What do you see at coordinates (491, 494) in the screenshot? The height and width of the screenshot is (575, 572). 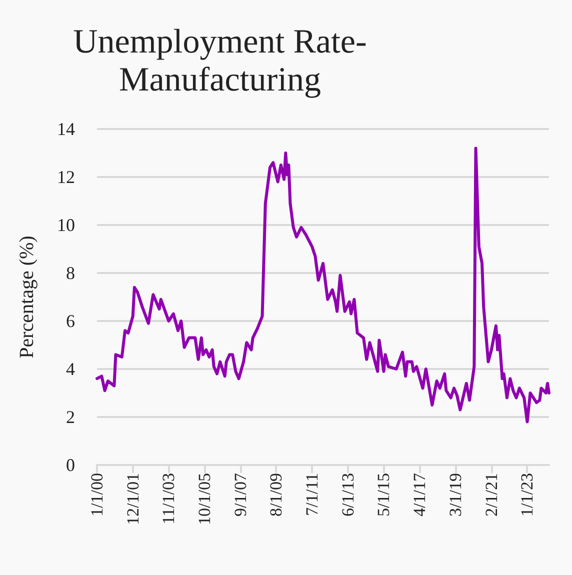 I see `x-tick-label: 2/1/21` at bounding box center [491, 494].